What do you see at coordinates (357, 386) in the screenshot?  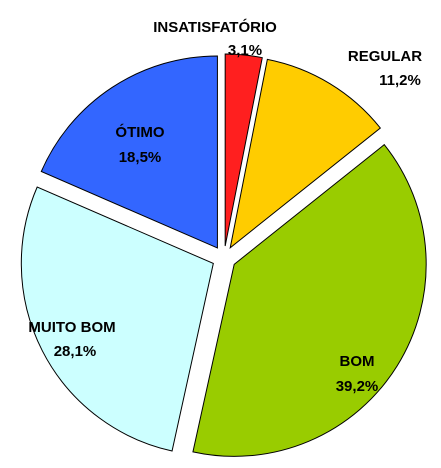 I see `value-label: 39,2%` at bounding box center [357, 386].